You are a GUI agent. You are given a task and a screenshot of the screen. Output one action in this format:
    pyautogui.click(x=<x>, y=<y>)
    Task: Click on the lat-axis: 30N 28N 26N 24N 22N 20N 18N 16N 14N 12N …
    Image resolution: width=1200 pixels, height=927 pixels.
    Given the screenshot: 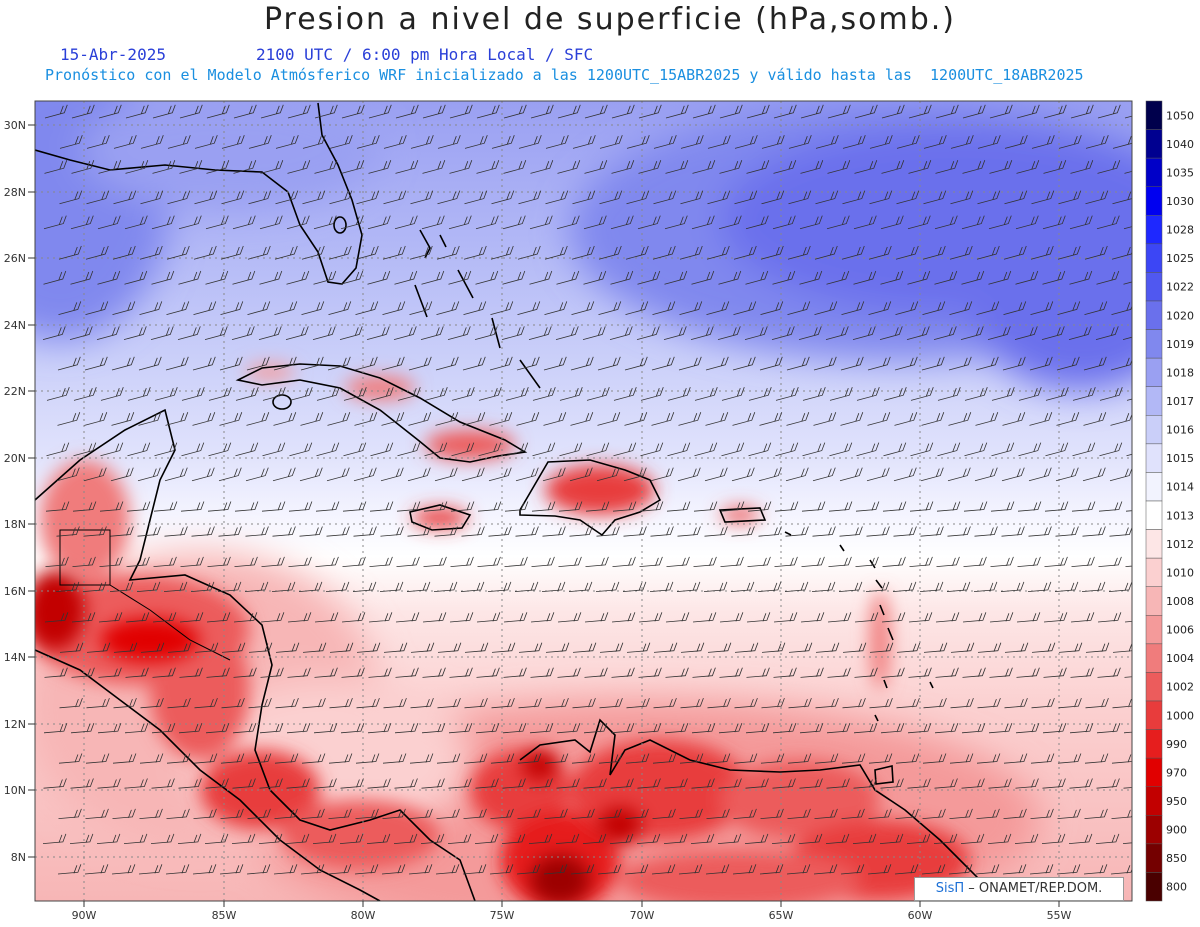 What is the action you would take?
    pyautogui.click(x=19, y=491)
    